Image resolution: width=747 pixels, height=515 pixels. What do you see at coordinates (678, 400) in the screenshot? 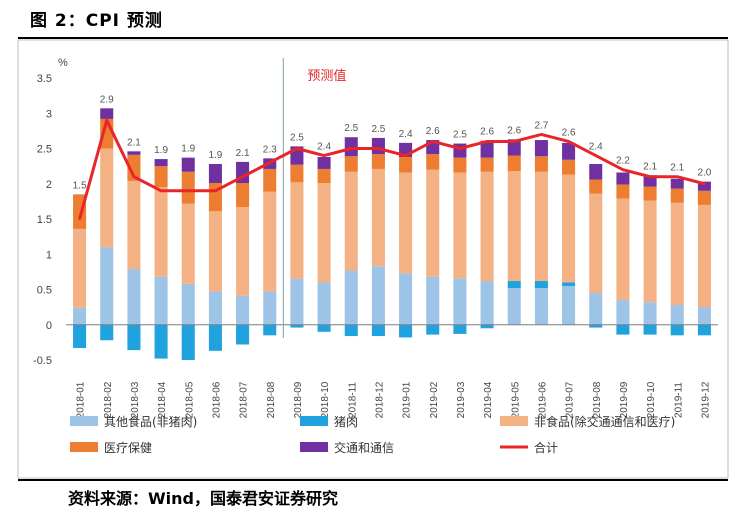
I see `x-tick-label: 2019-11` at bounding box center [678, 400].